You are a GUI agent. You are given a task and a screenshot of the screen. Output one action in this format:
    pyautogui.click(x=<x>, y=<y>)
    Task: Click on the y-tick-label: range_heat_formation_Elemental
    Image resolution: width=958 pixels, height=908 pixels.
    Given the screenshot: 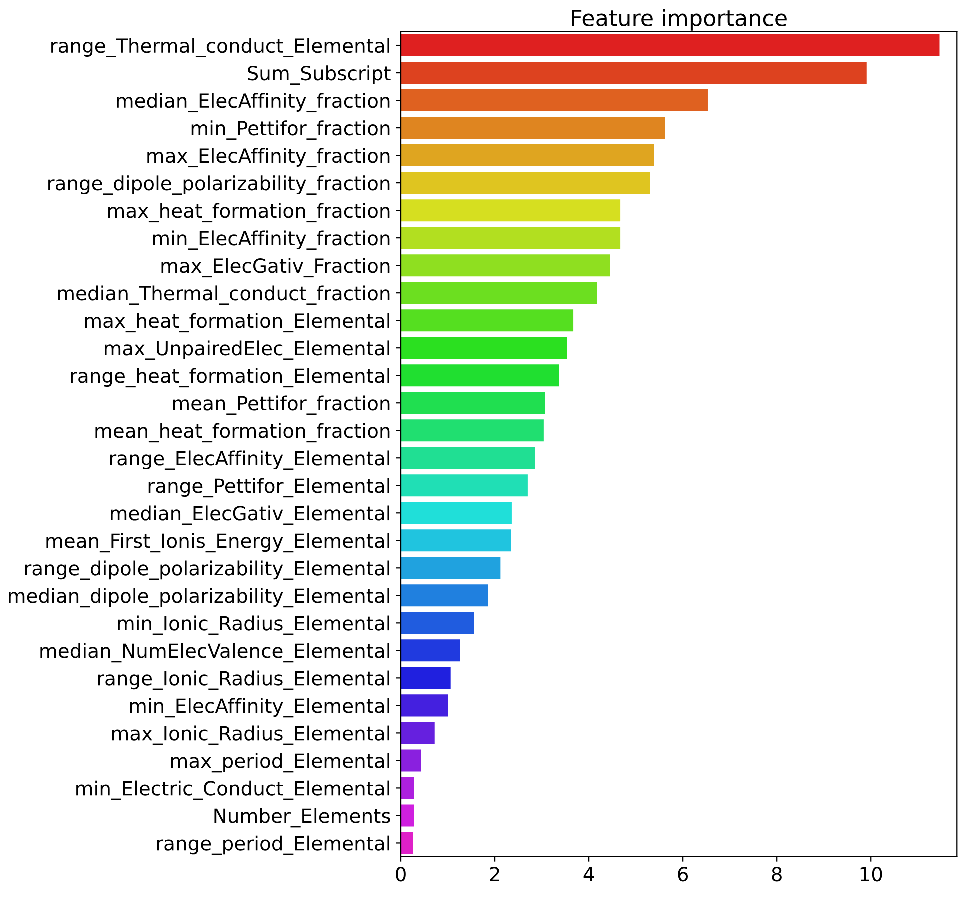 What is the action you would take?
    pyautogui.click(x=230, y=378)
    